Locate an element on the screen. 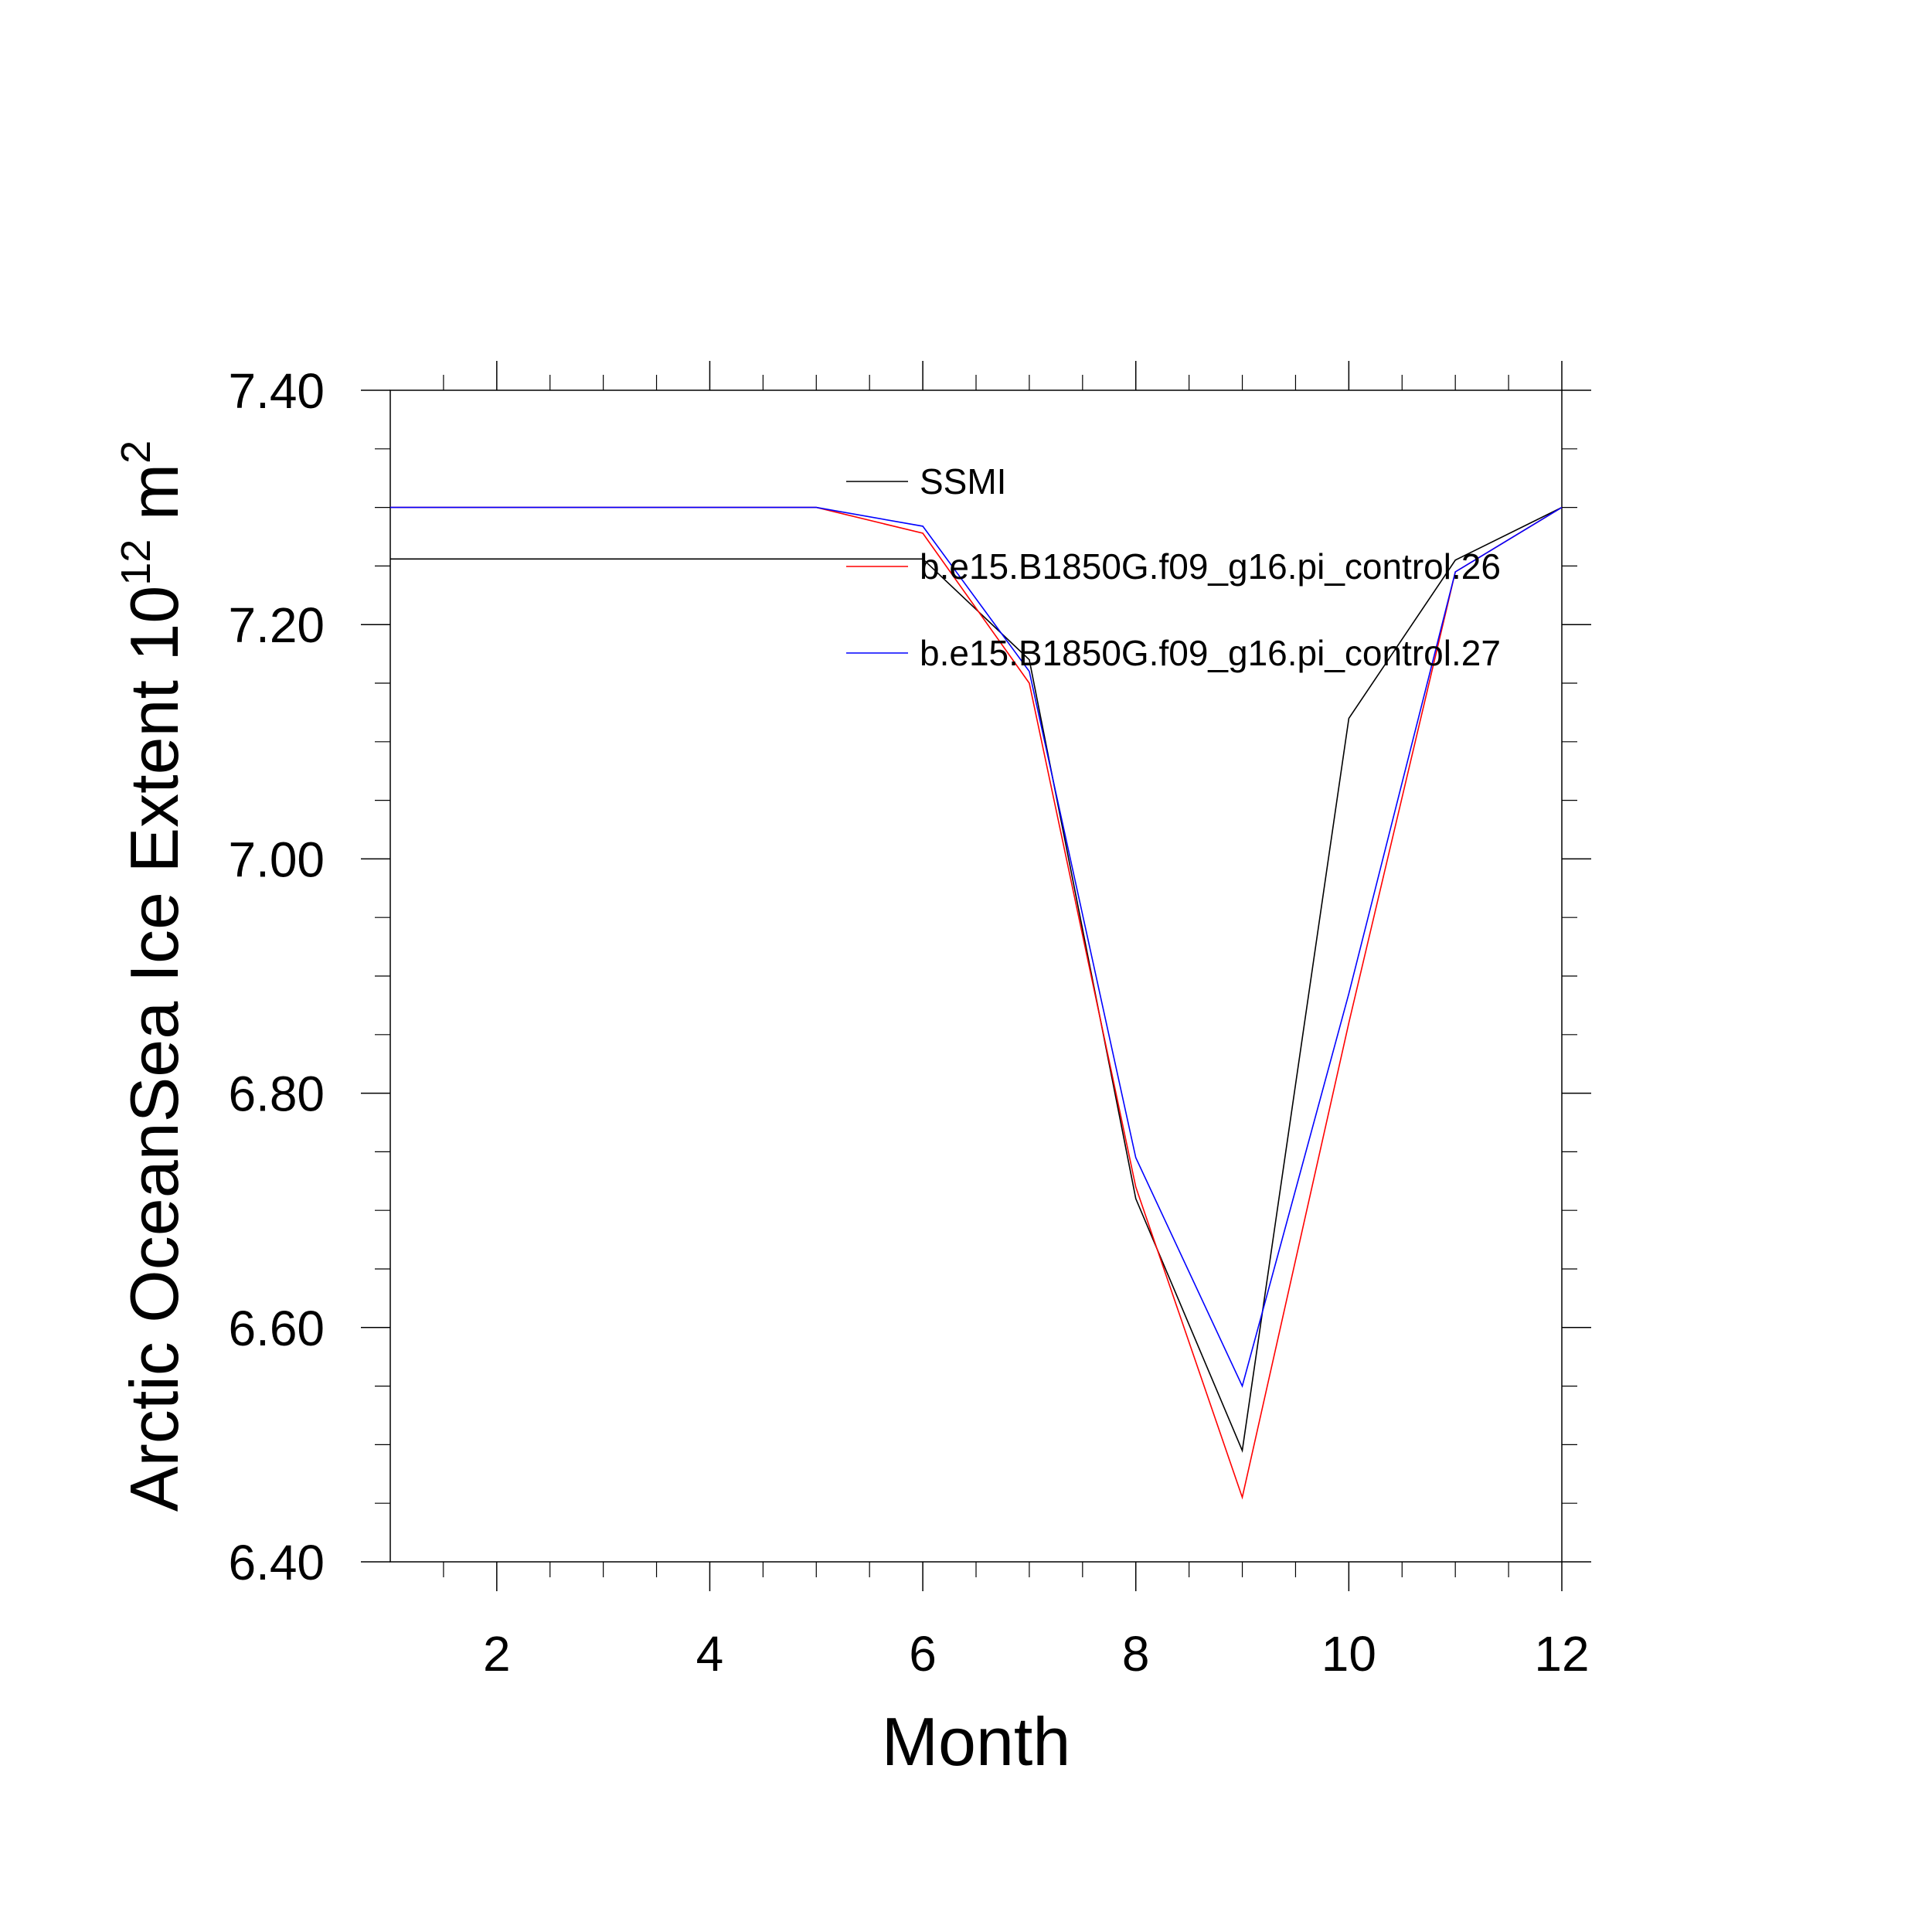  y-tick-label: 6.60 is located at coordinates (276, 1328).